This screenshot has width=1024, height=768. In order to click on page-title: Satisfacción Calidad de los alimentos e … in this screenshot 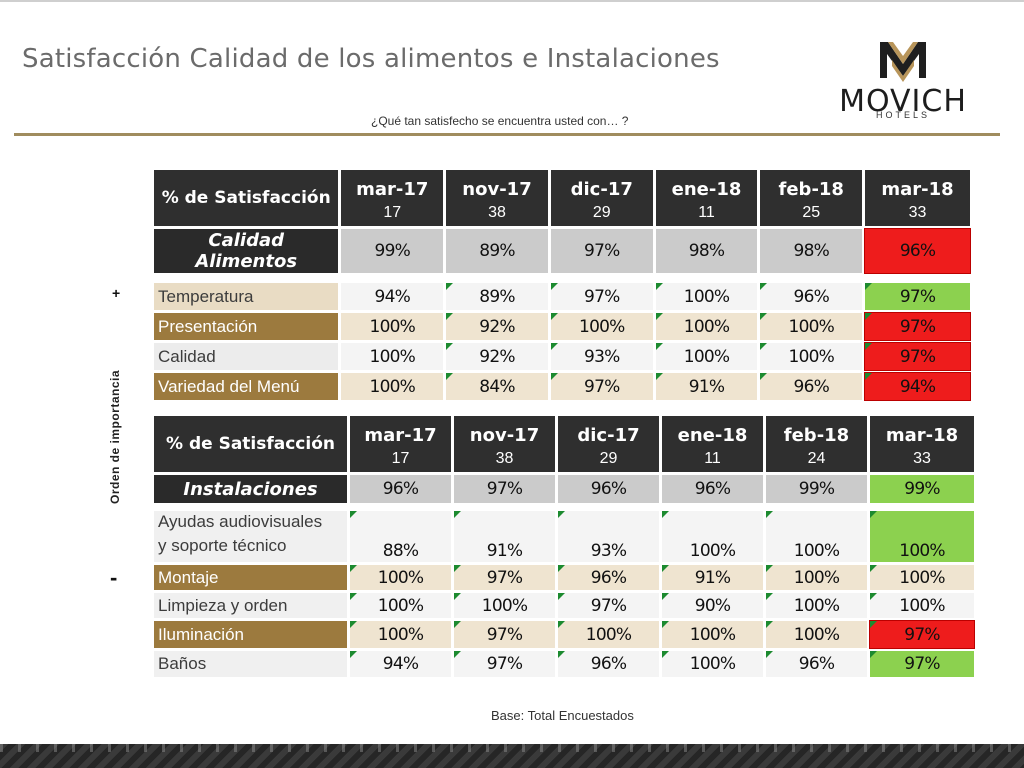, I will do `click(371, 59)`.